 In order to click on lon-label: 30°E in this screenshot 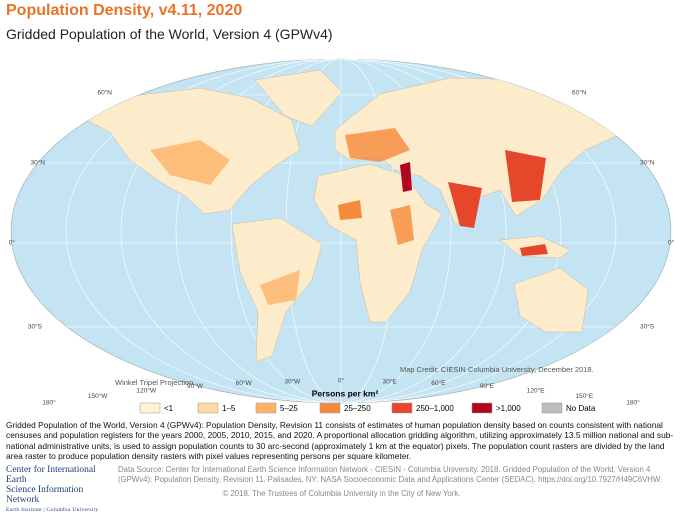, I will do `click(390, 381)`.